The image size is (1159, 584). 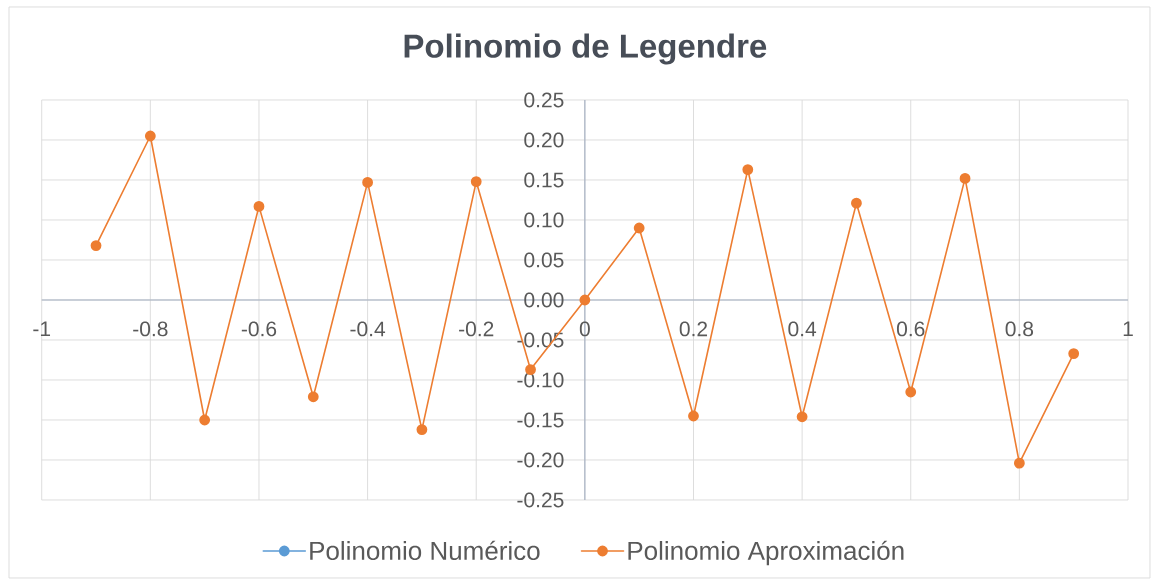 I want to click on y-tick-label: -0.20, so click(x=540, y=460).